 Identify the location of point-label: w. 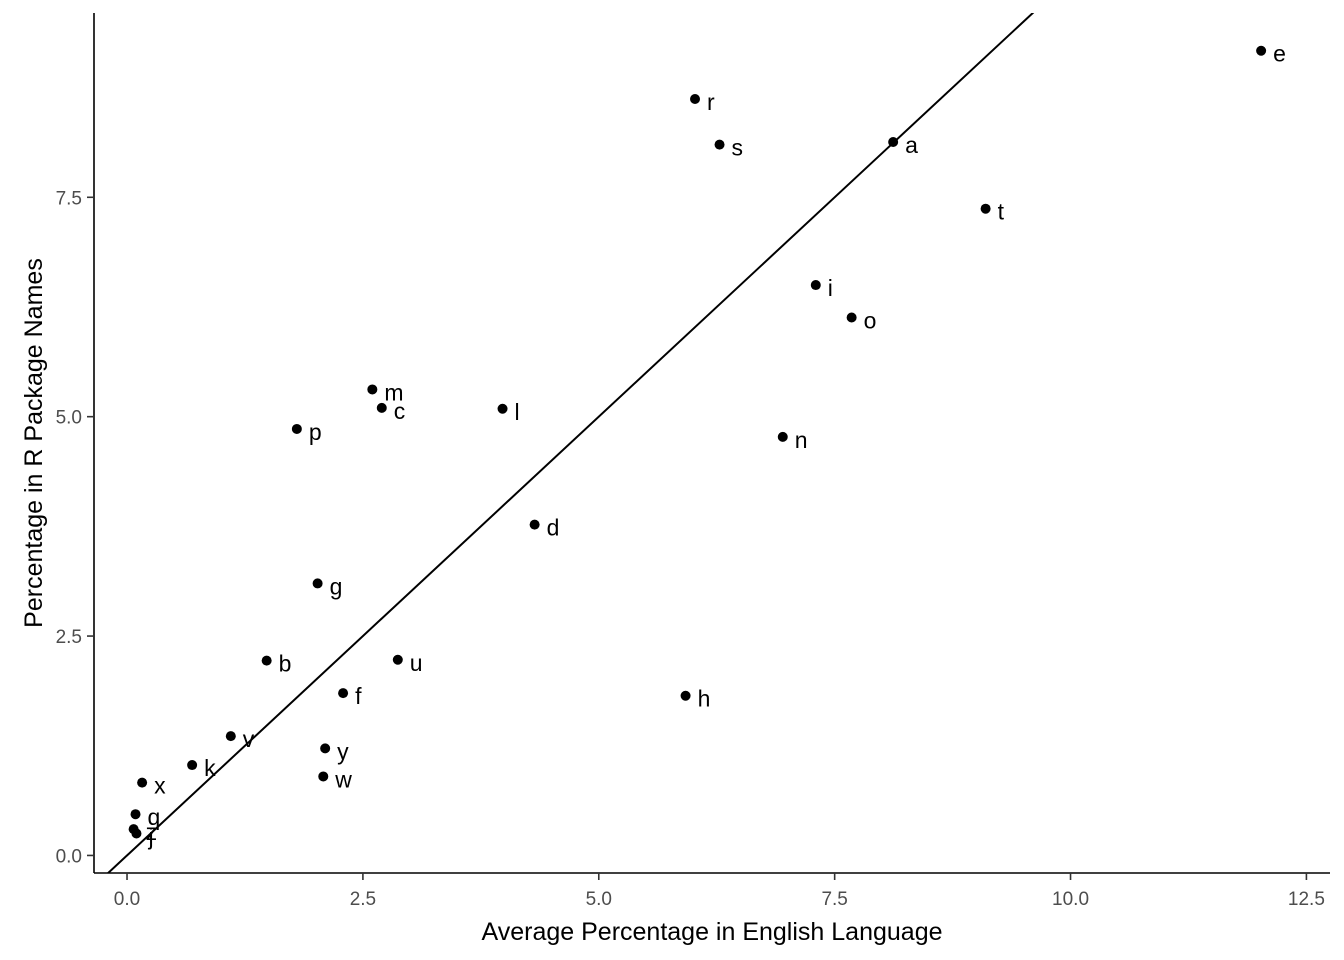
(343, 779).